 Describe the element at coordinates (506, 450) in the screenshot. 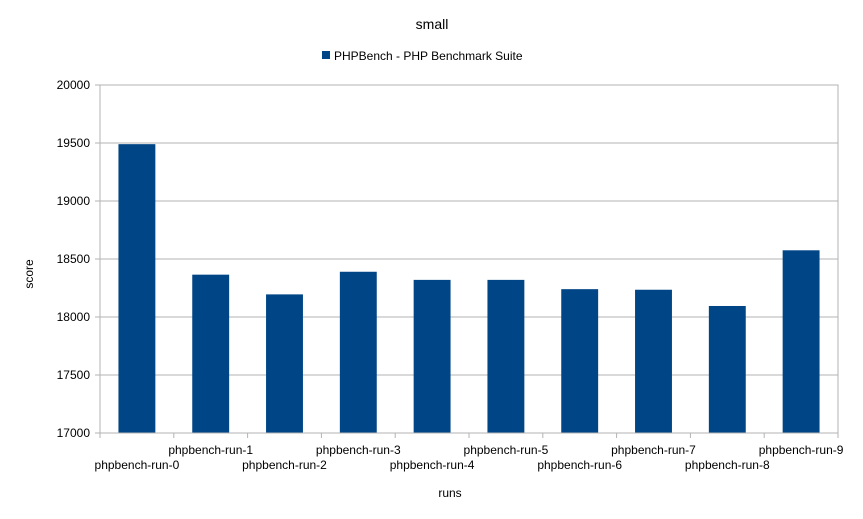

I see `x-tick-label: phpbench-run-5` at that location.